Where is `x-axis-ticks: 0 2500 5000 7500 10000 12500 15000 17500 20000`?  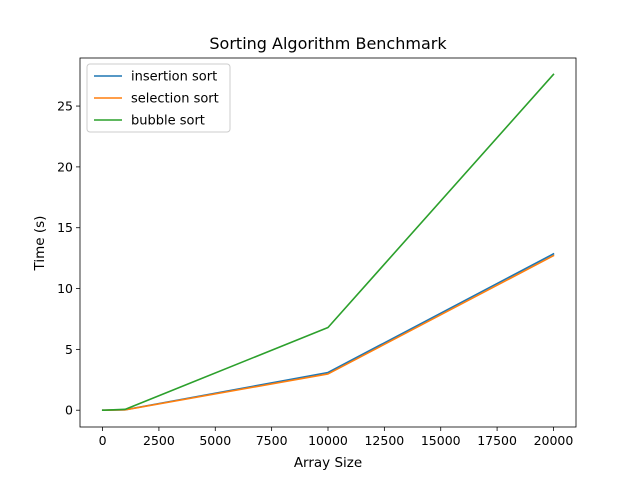
x-axis-ticks: 0 2500 5000 7500 10000 12500 15000 17500 20000 is located at coordinates (336, 437).